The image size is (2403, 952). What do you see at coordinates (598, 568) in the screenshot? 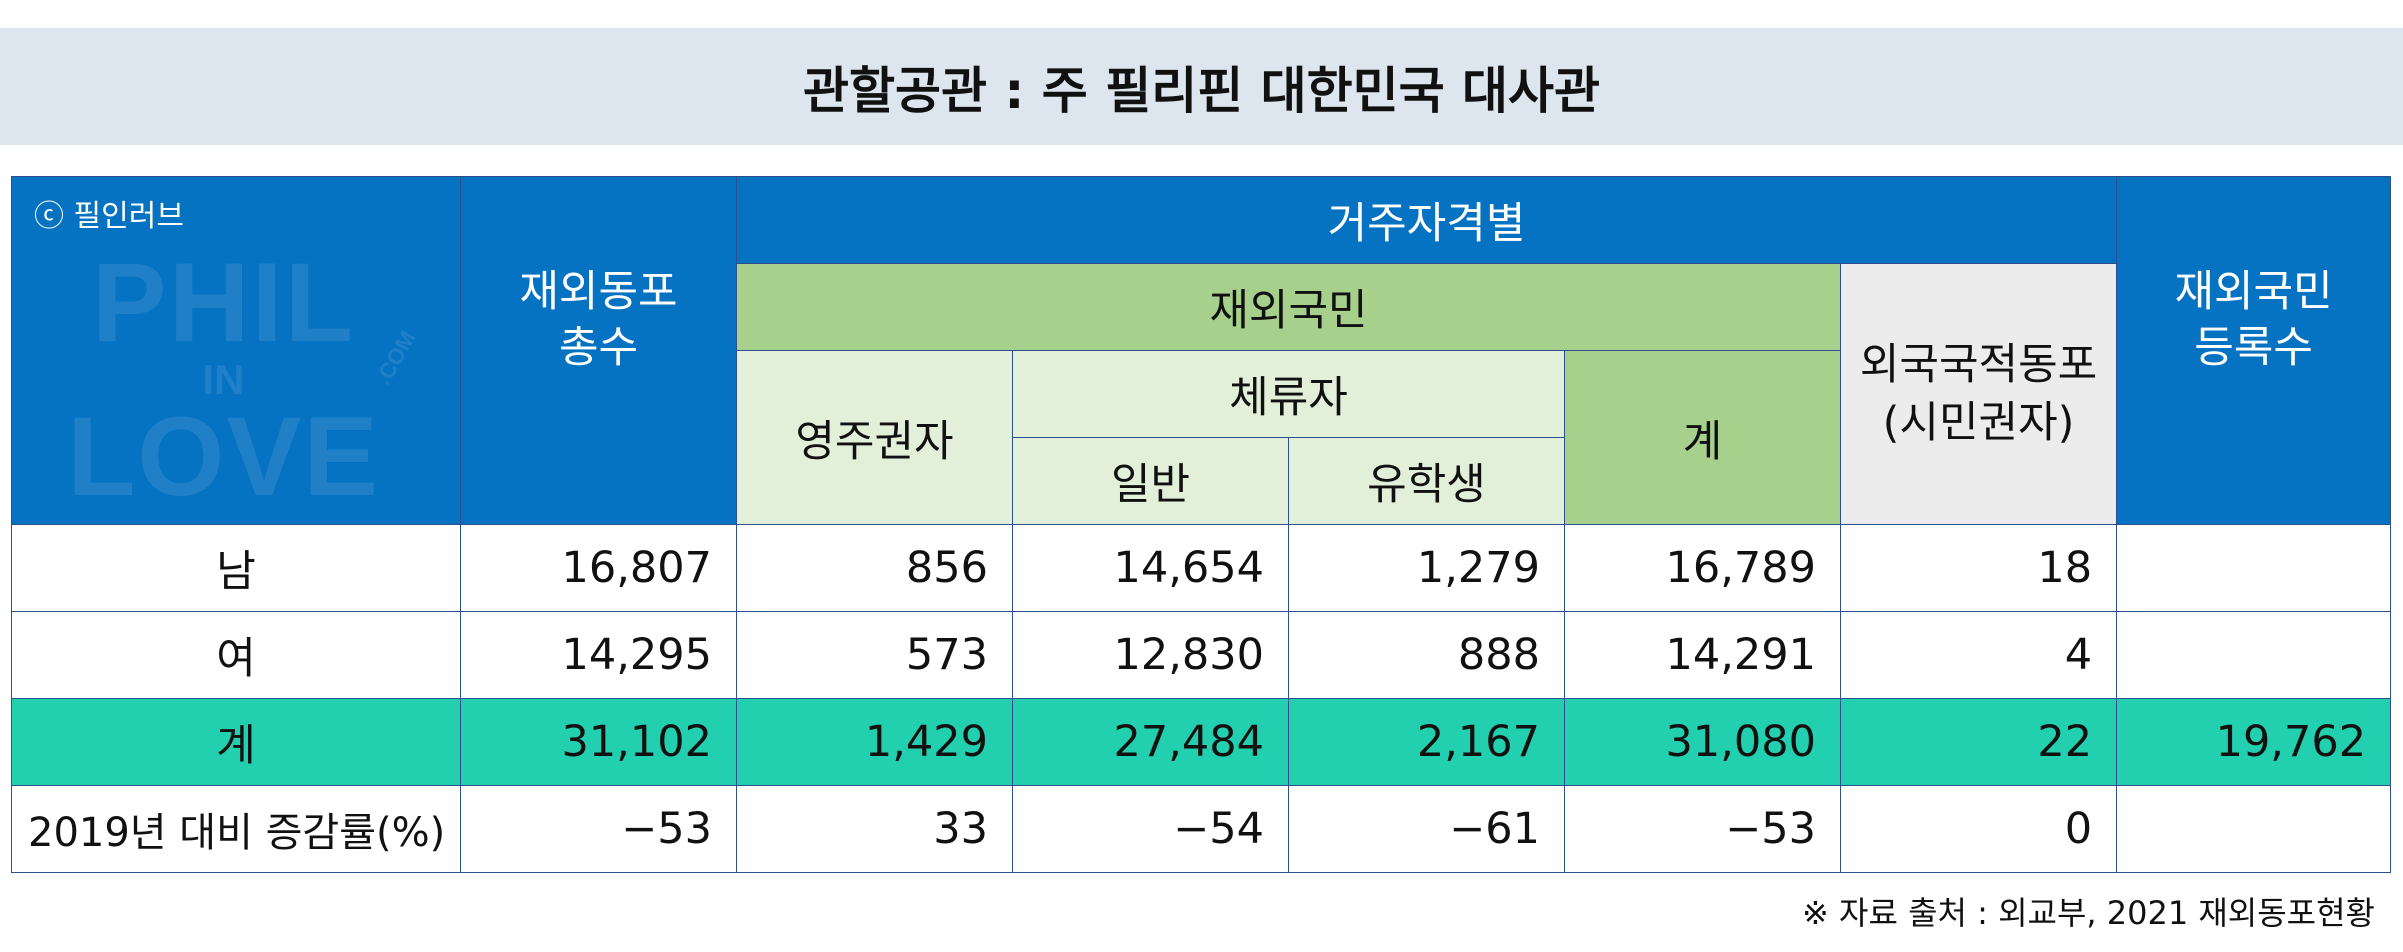
I see `cell-total: 16,807` at bounding box center [598, 568].